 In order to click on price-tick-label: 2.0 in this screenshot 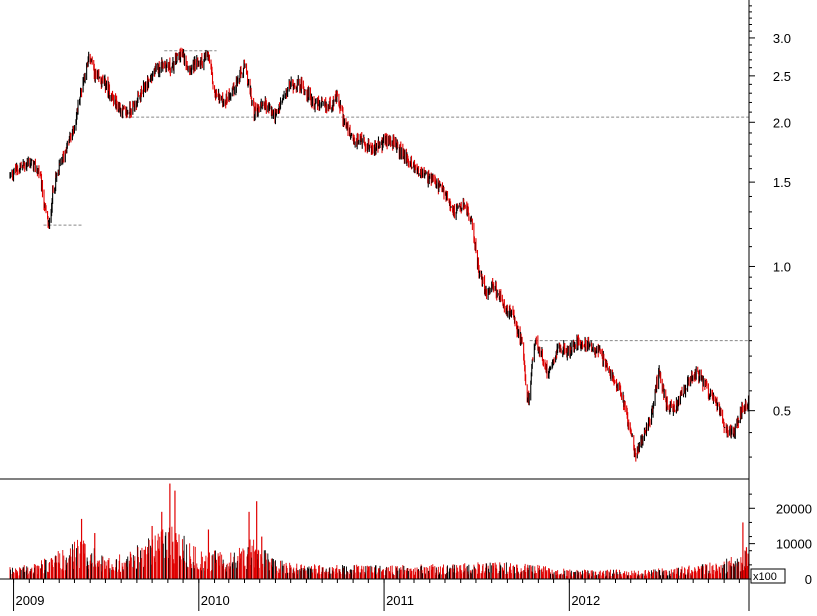, I will do `click(782, 122)`.